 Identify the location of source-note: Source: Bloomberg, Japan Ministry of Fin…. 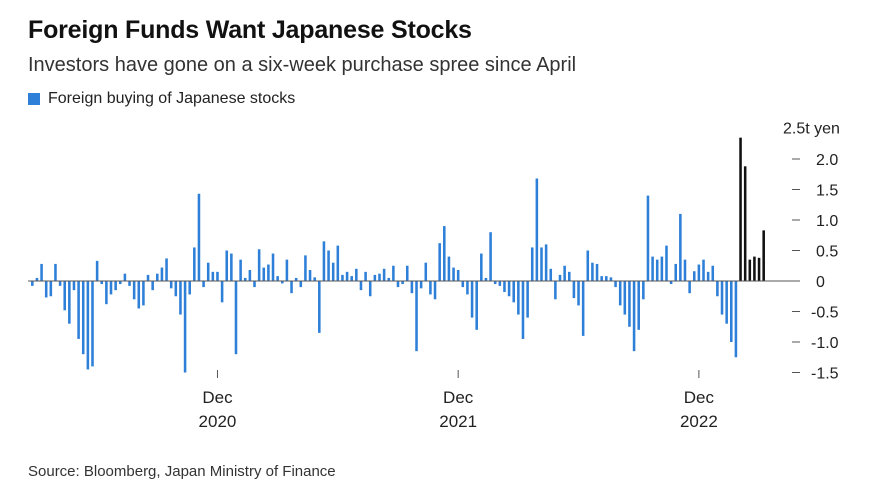
(182, 471).